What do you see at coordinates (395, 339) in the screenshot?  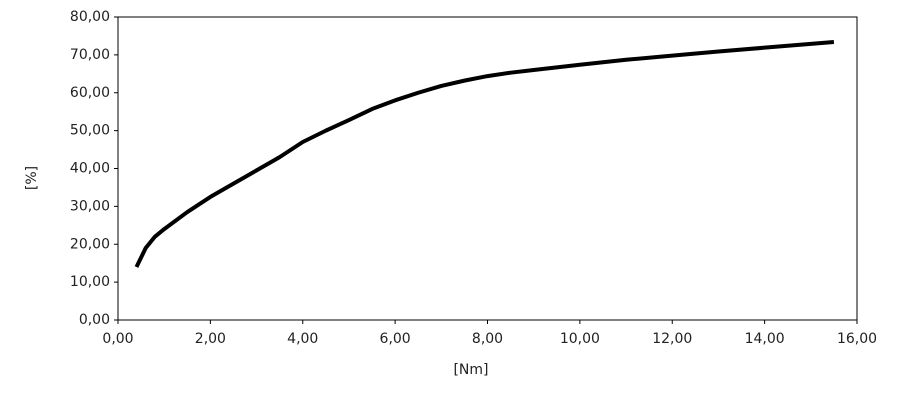 I see `x-tick-label: 6,00` at bounding box center [395, 339].